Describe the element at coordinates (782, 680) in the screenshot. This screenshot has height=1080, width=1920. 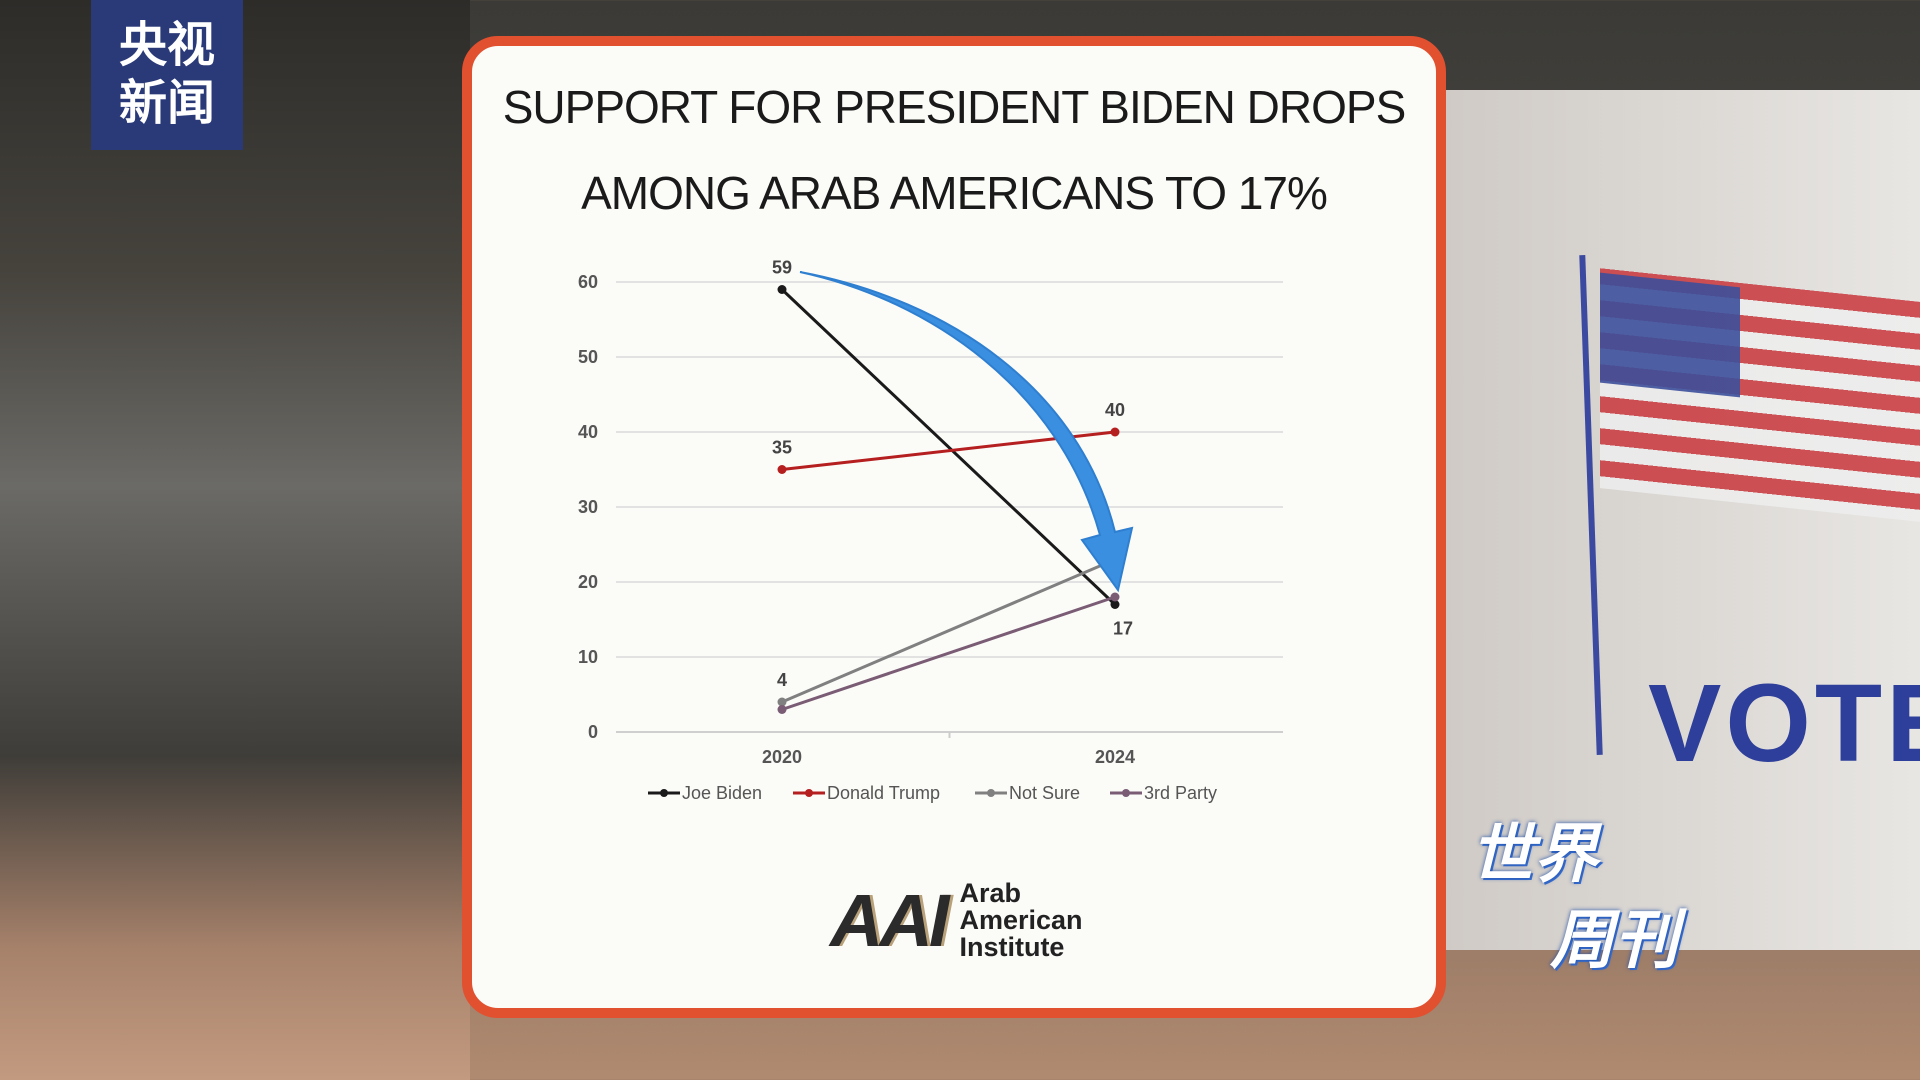
I see `data-label: 4` at that location.